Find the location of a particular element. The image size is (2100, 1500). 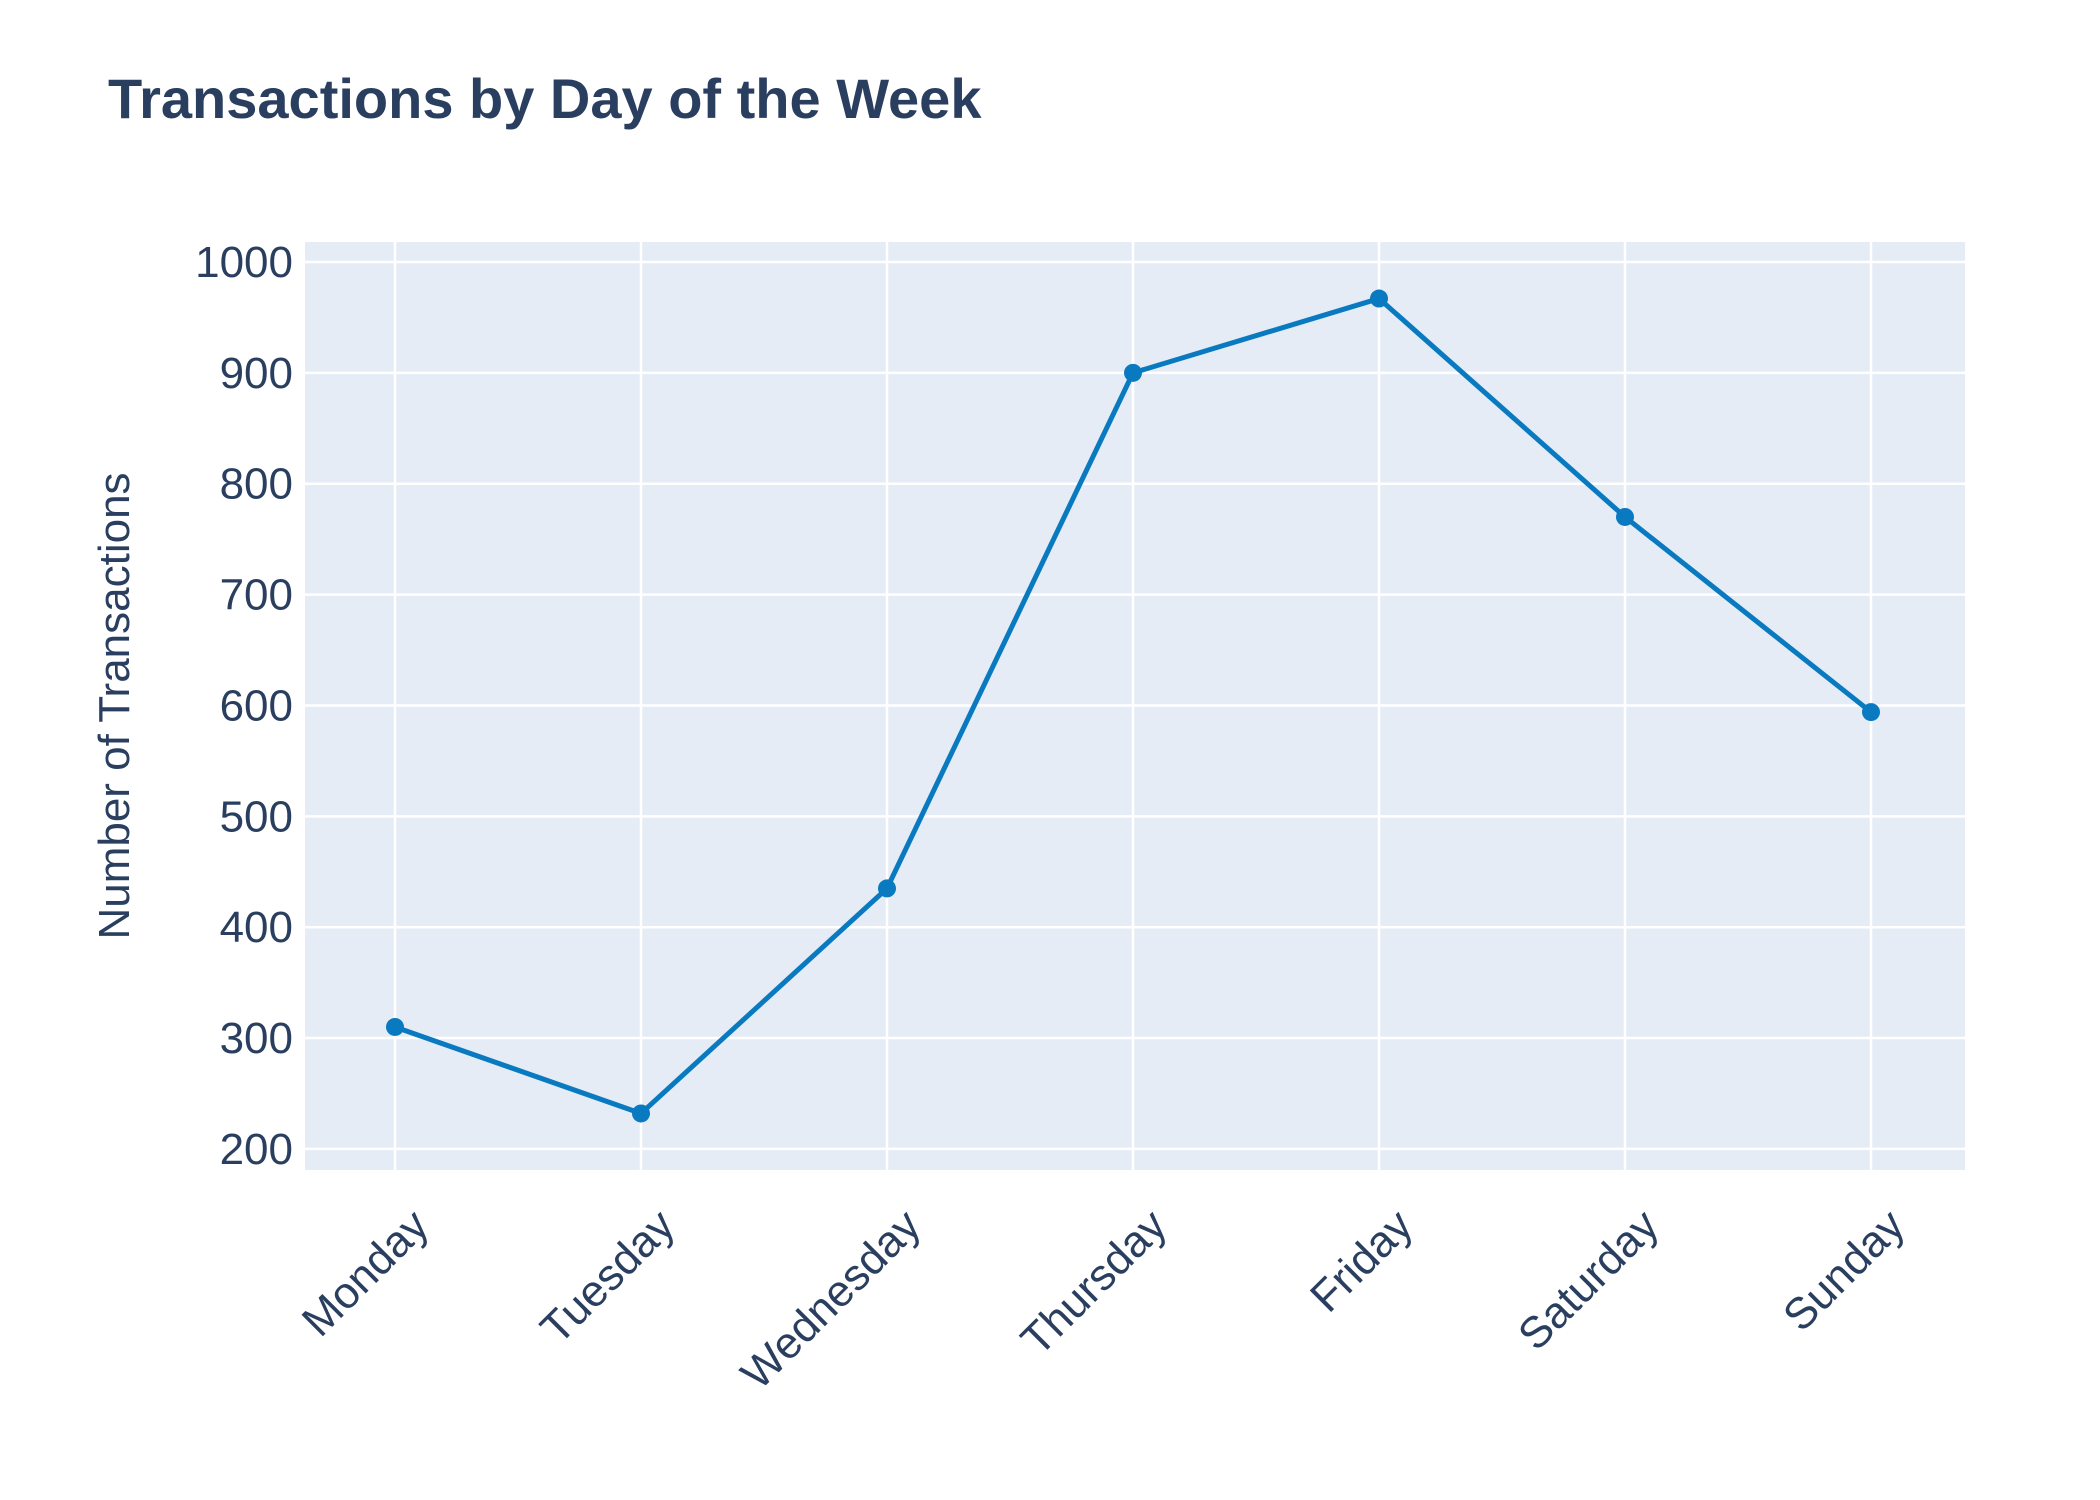

y-tick-label: 600 is located at coordinates (256, 705).